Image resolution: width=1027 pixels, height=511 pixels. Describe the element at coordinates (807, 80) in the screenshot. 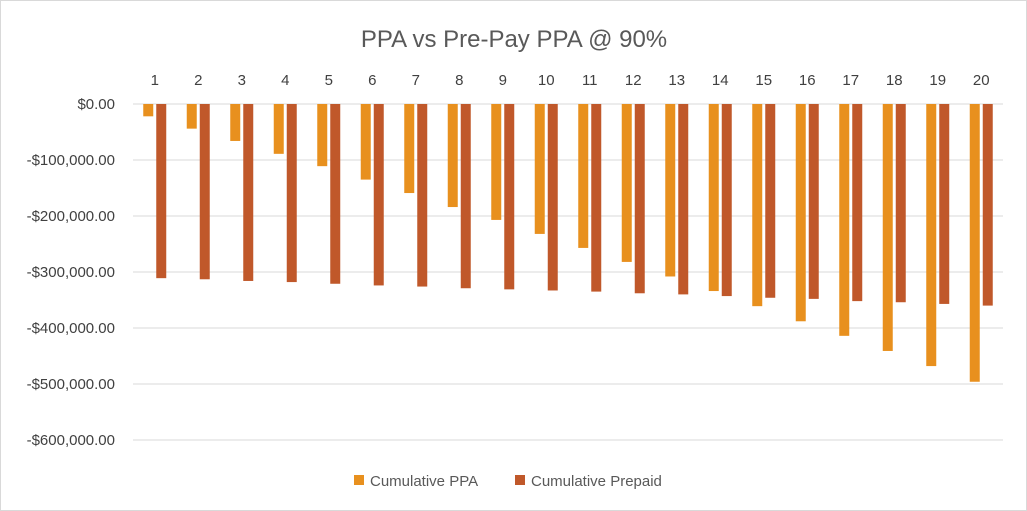

I see `x-tick-label: 16` at that location.